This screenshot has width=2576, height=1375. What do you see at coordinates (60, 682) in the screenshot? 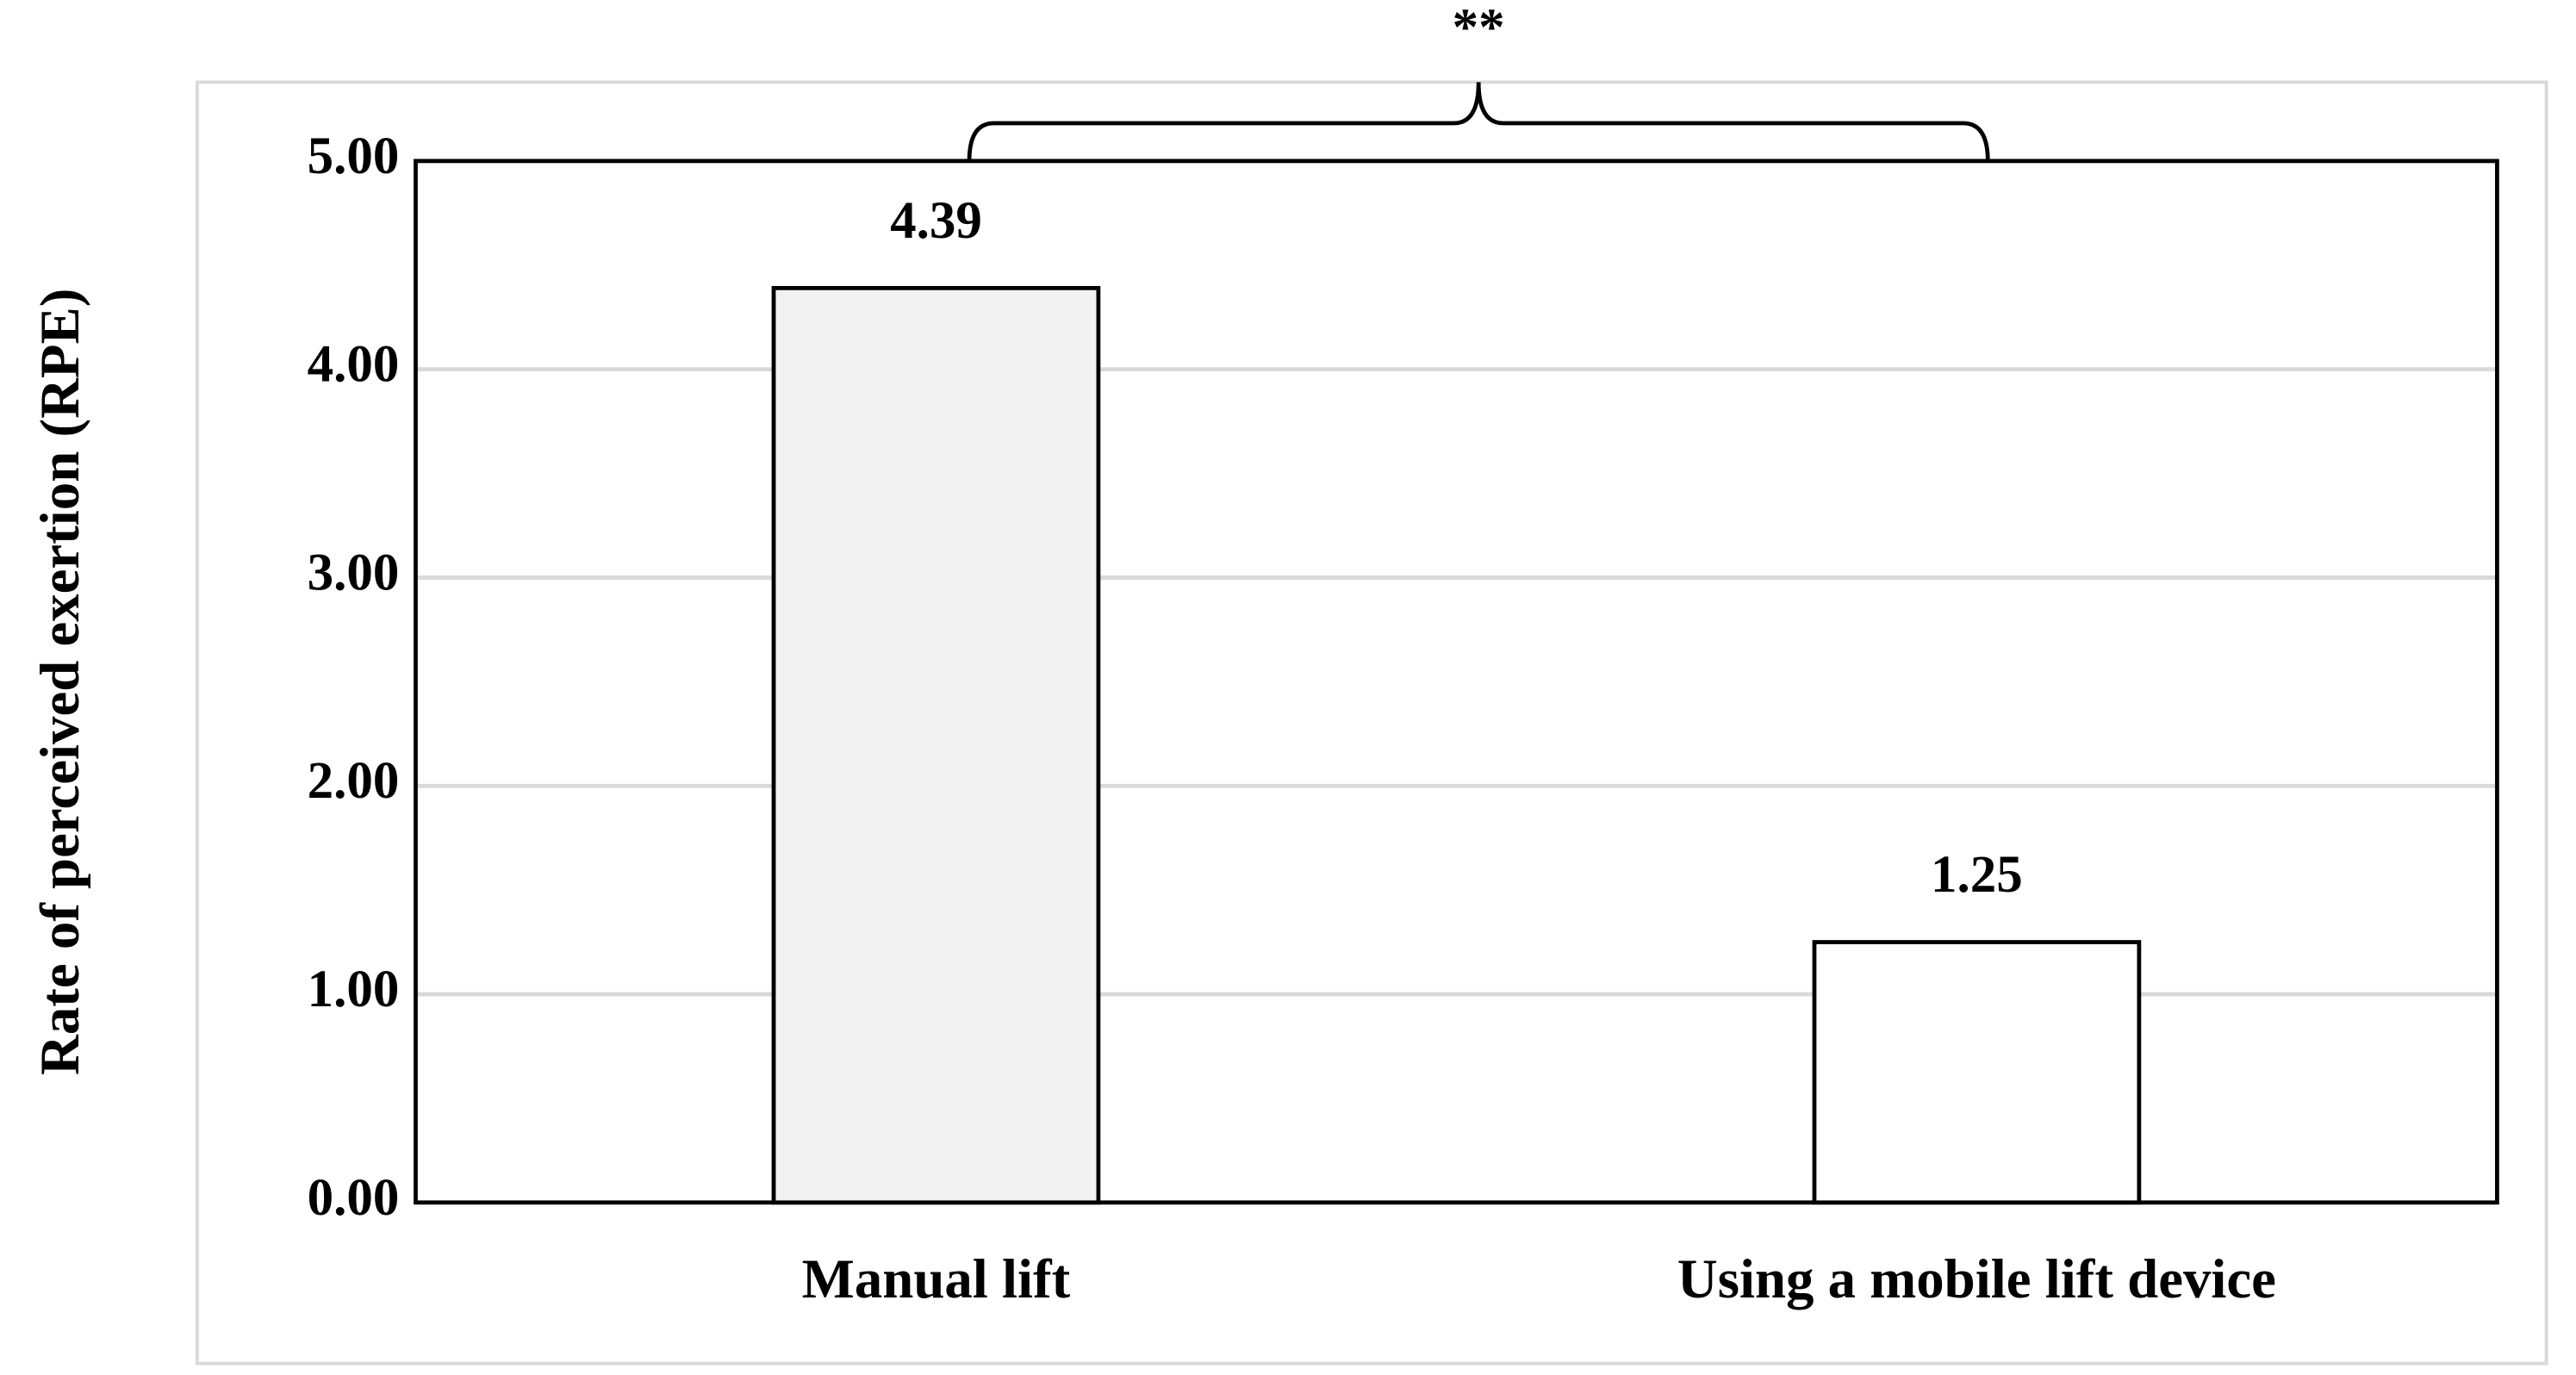
I see `y-axis-label: Rate of perceived exertion (RPE)` at bounding box center [60, 682].